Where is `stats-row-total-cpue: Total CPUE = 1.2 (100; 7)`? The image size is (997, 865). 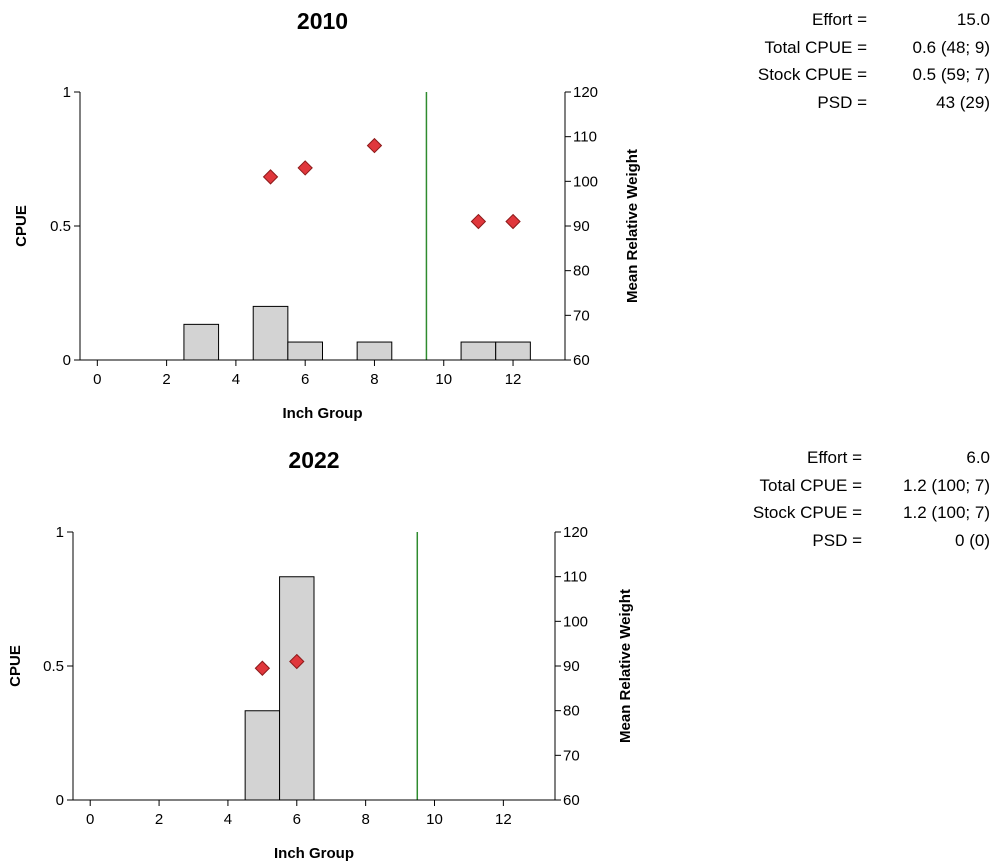 stats-row-total-cpue: Total CPUE = 1.2 (100; 7) is located at coordinates (840, 486).